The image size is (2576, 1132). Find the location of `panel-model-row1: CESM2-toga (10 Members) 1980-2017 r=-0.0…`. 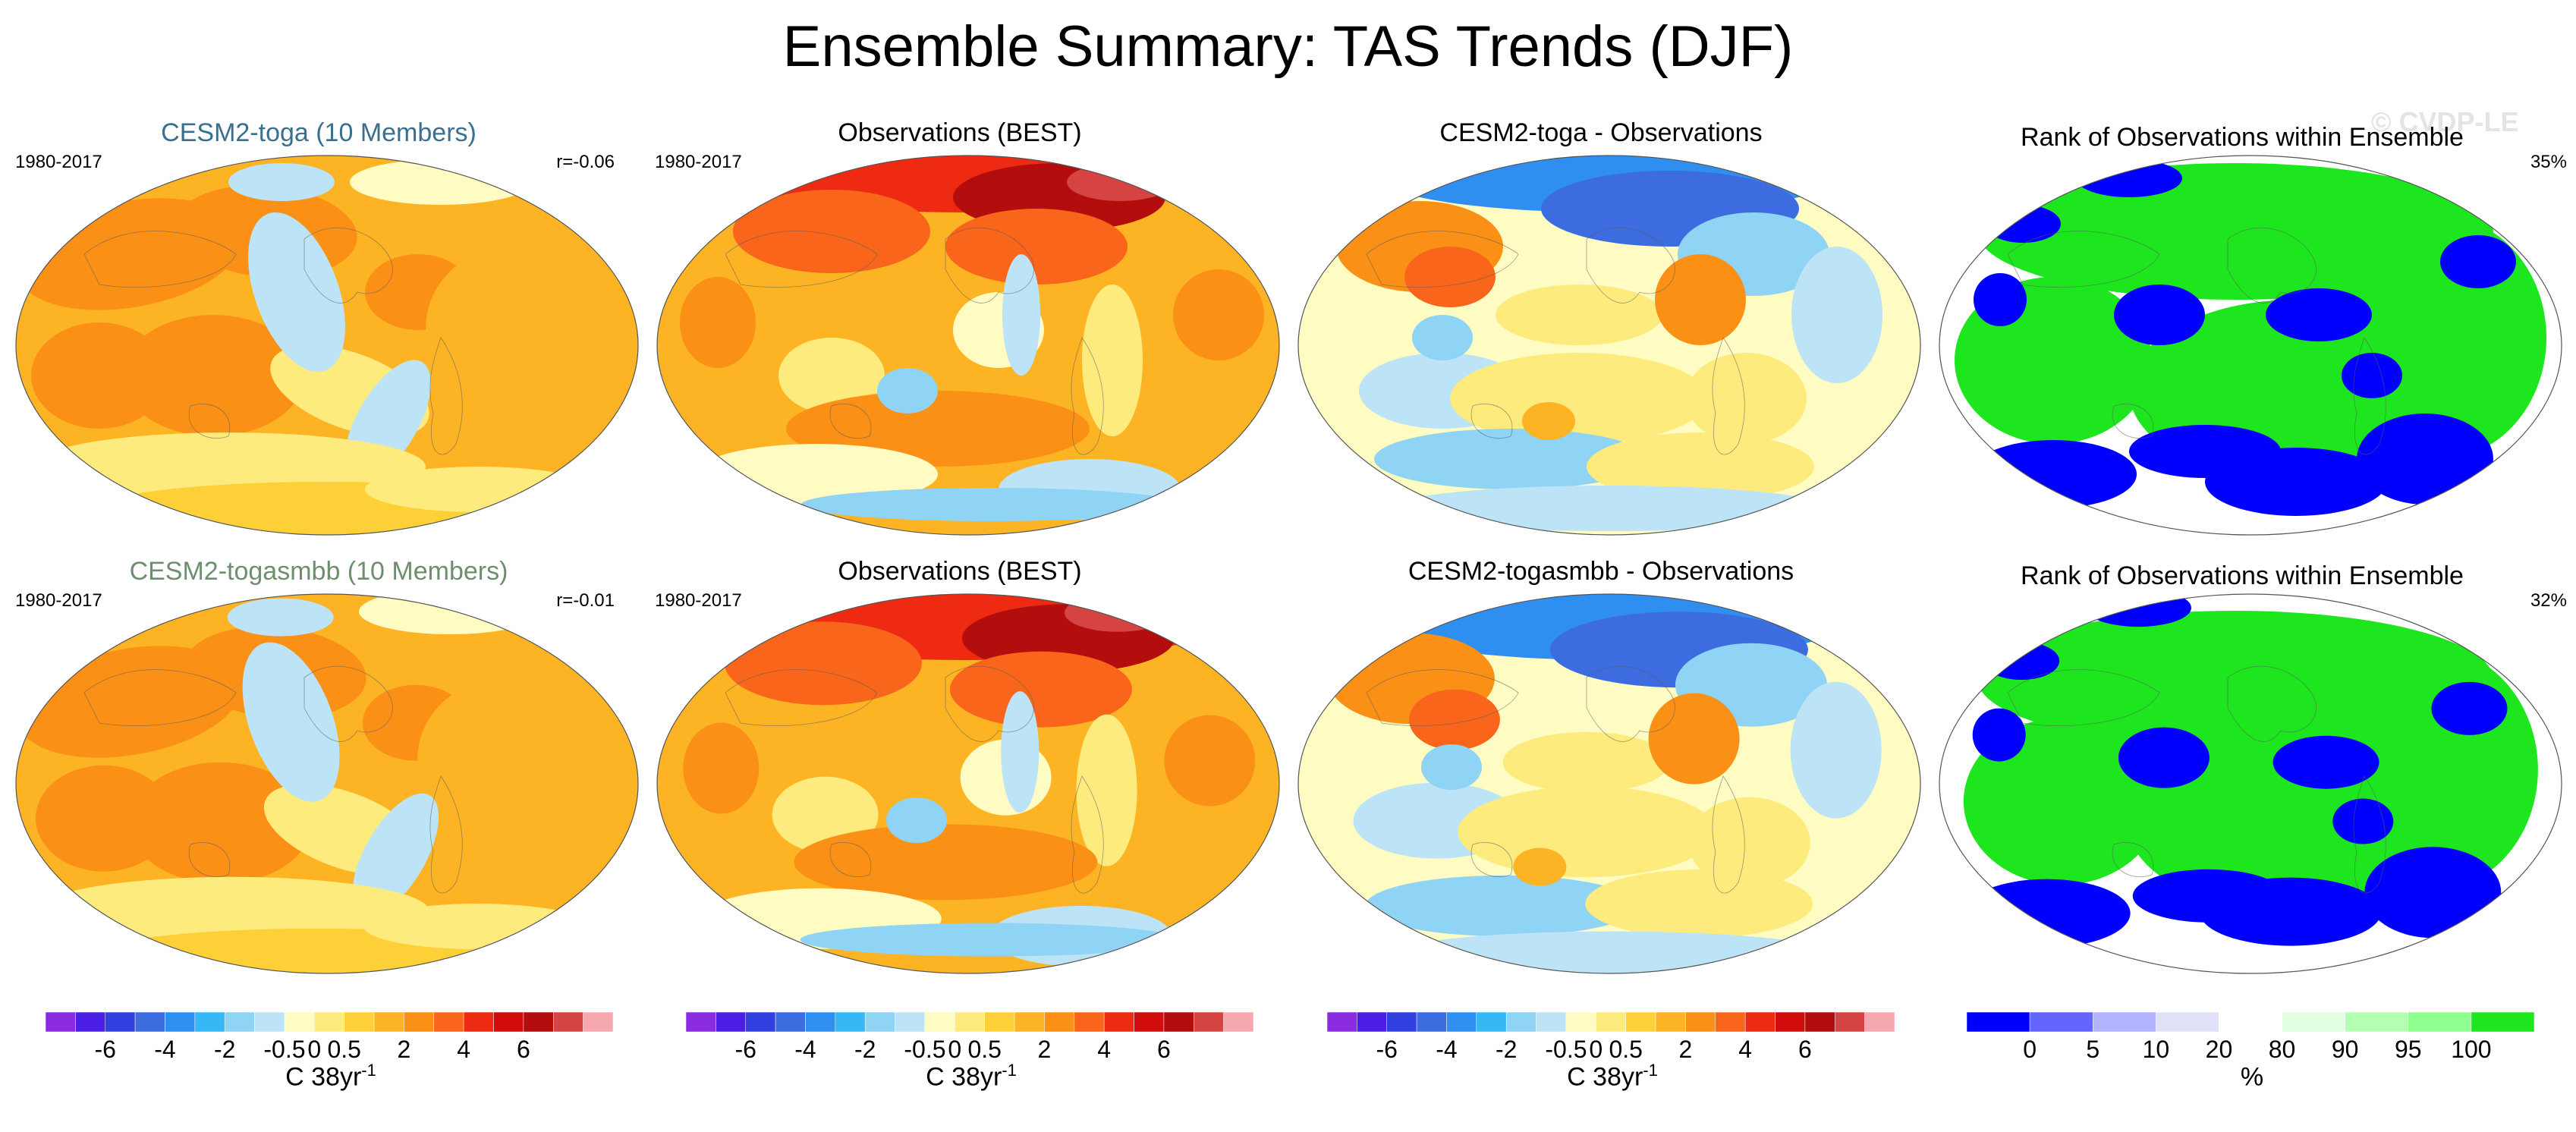

panel-model-row1: CESM2-toga (10 Members) 1980-2017 r=-0.0… is located at coordinates (319, 317).